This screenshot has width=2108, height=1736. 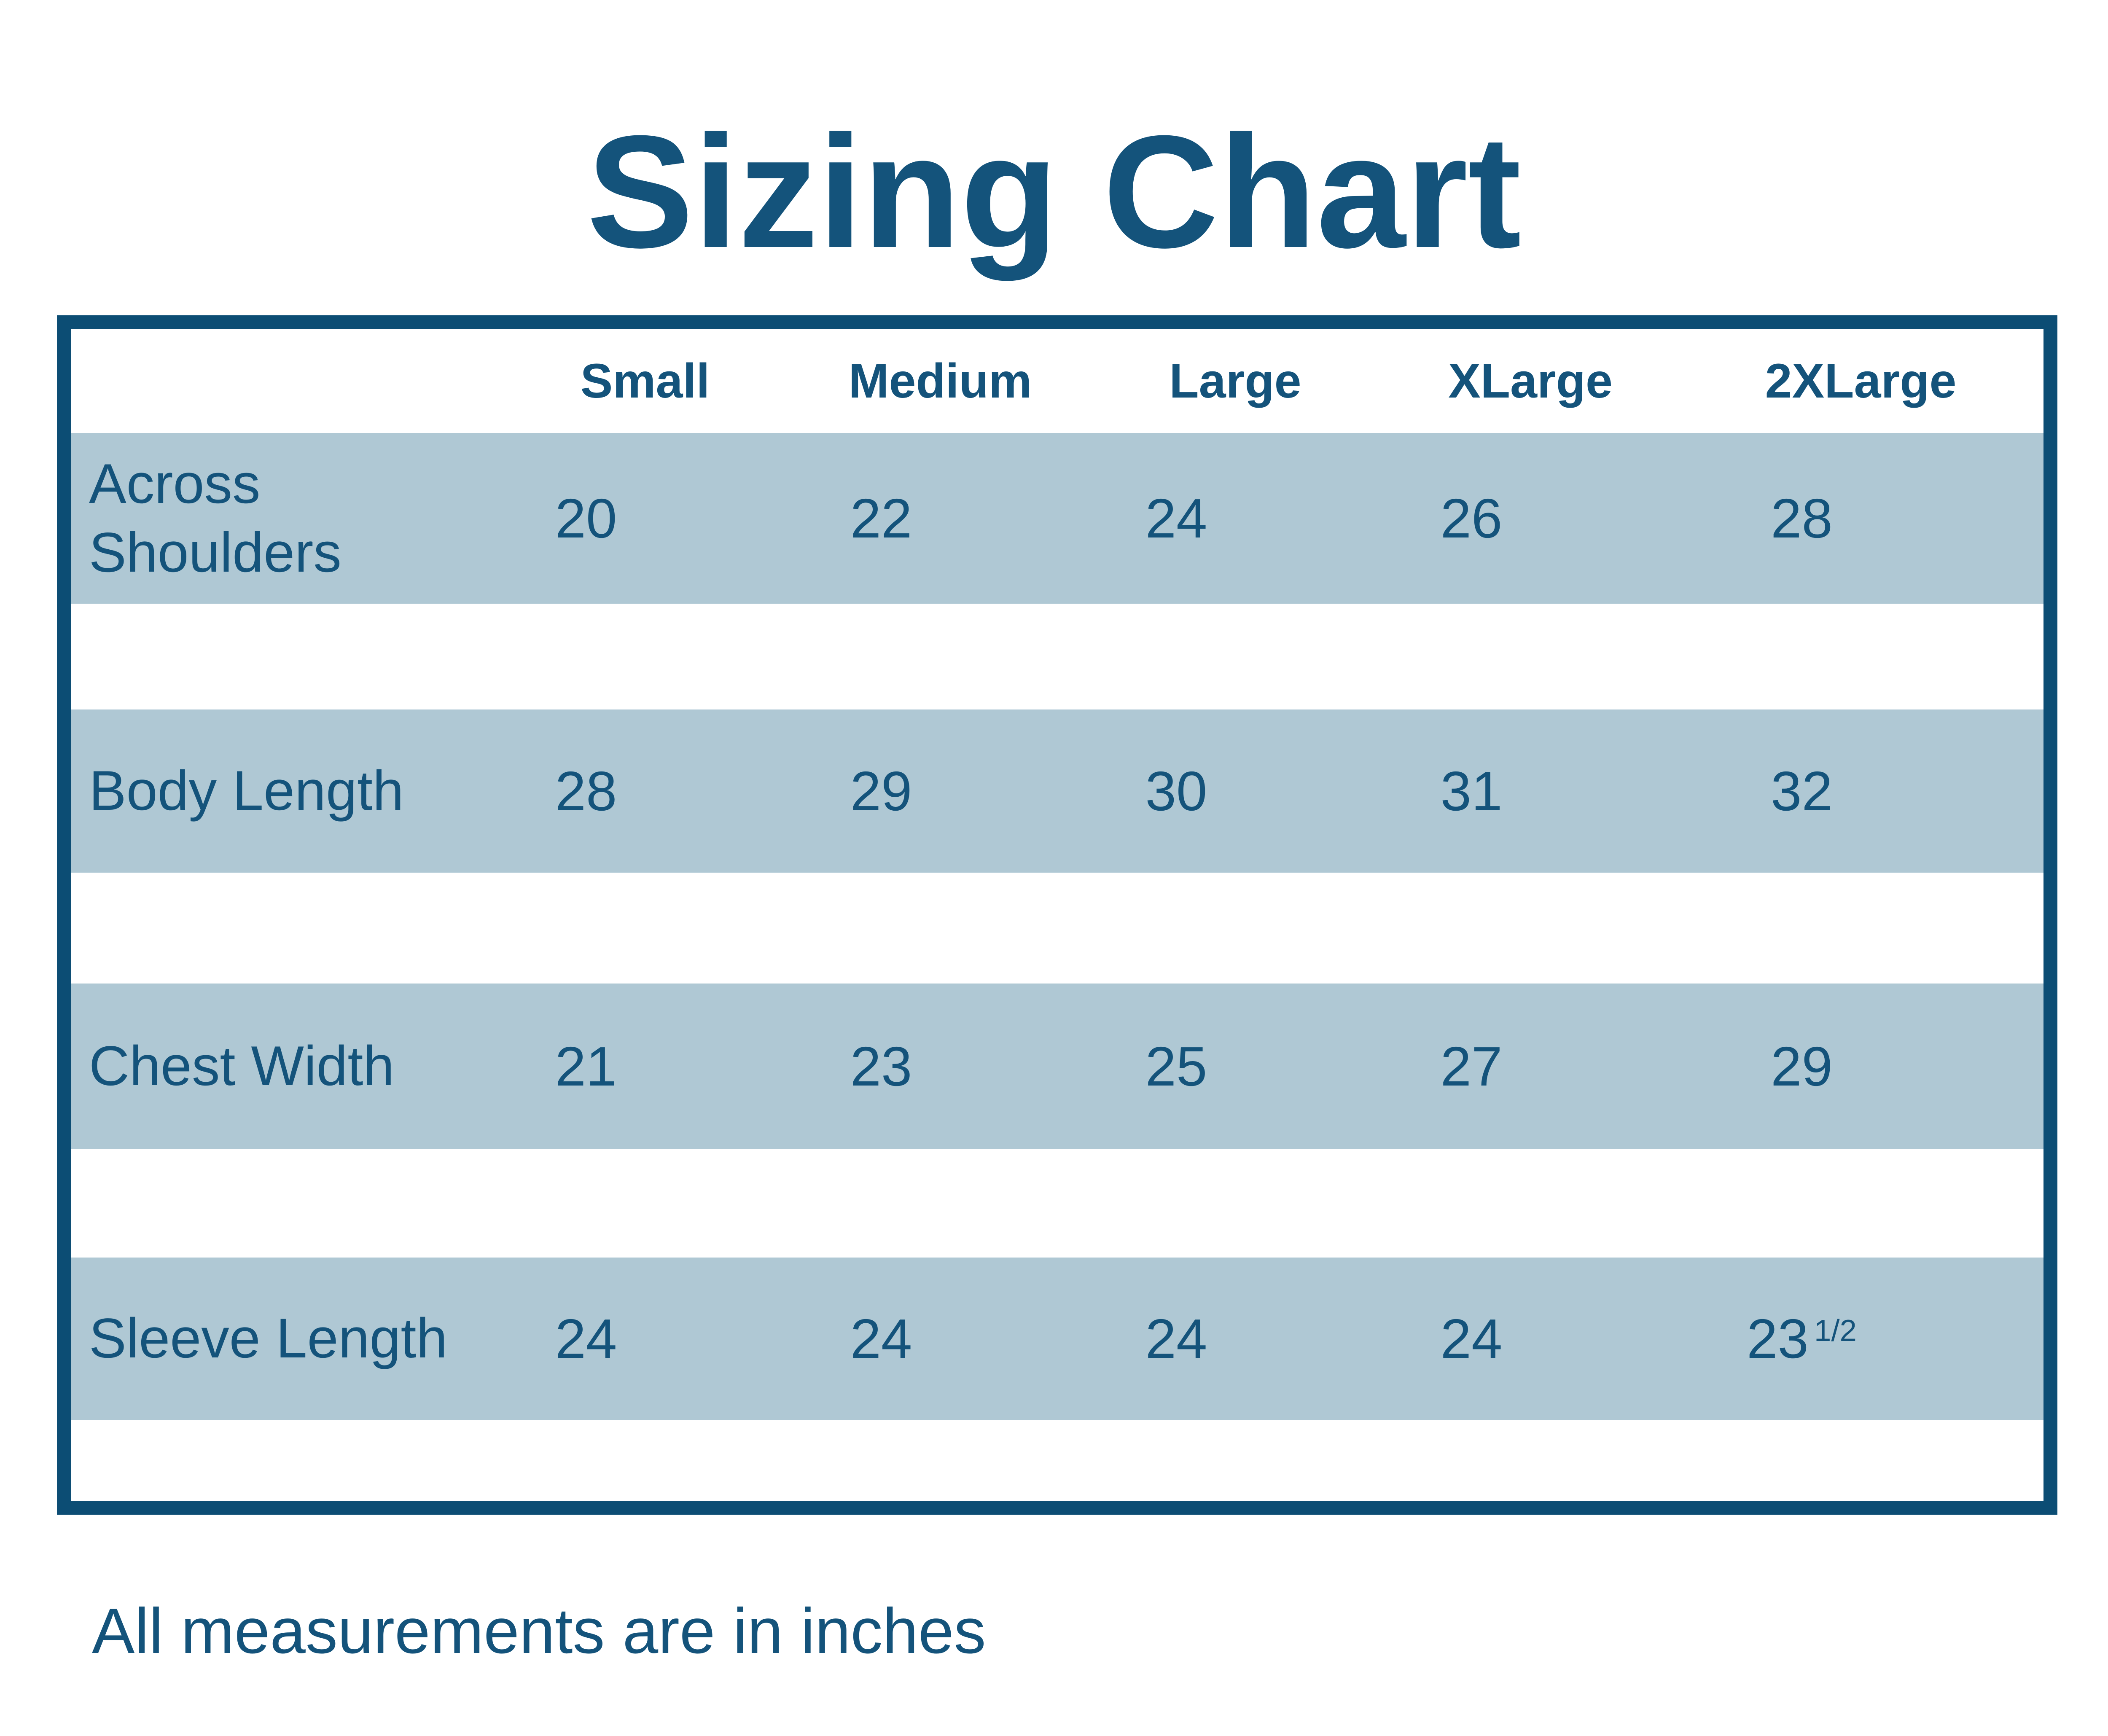 What do you see at coordinates (940, 381) in the screenshot?
I see `column-header-medium: Medium` at bounding box center [940, 381].